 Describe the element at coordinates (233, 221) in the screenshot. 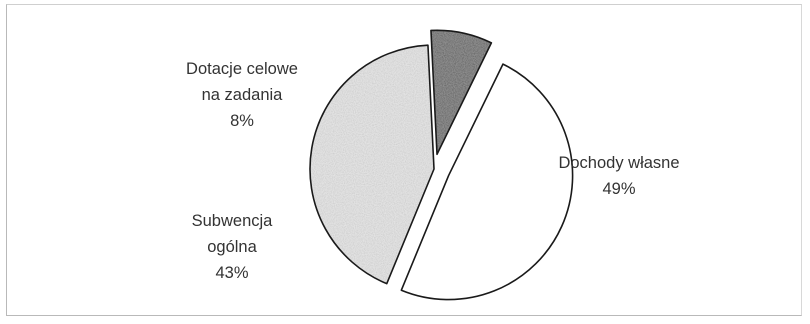

I see `label-subwencja-ogolna-line: Subwencja` at that location.